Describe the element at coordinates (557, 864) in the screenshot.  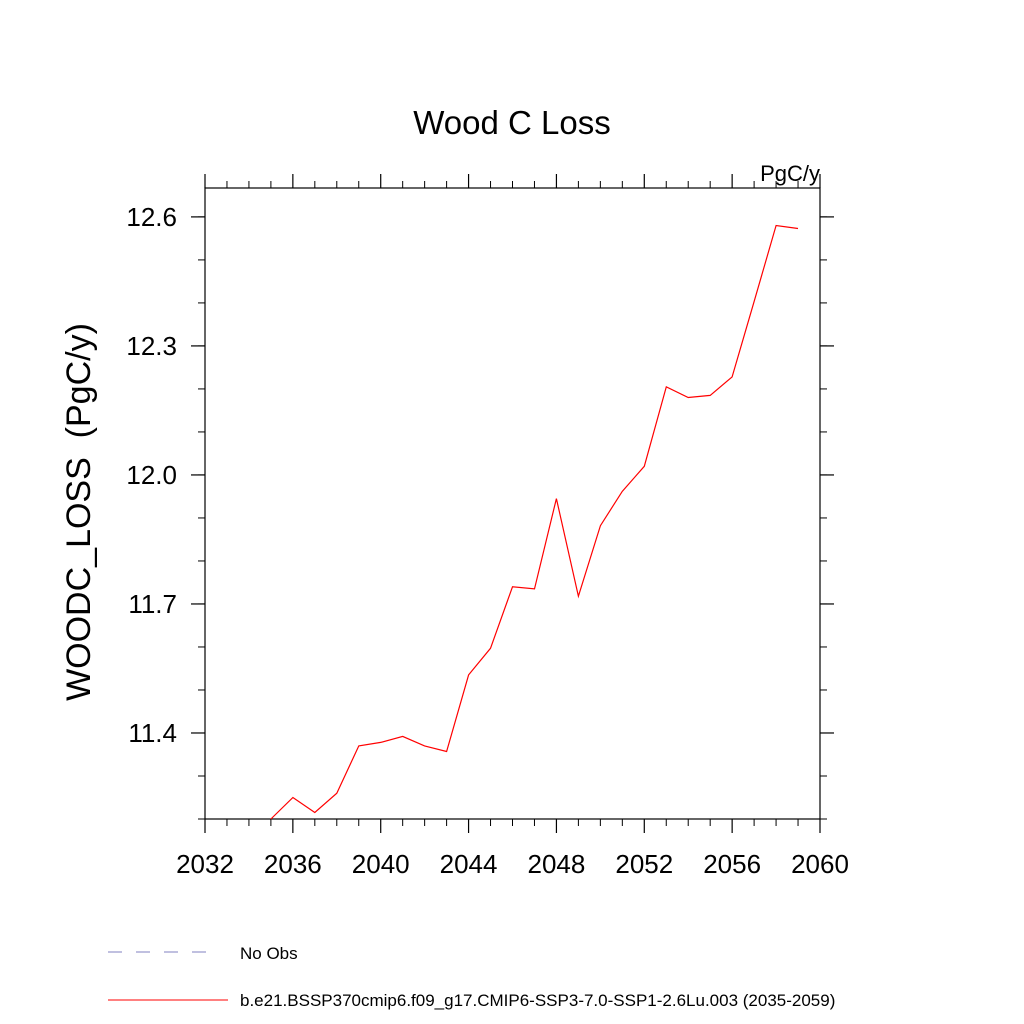
I see `x-tick-label: 2048` at that location.